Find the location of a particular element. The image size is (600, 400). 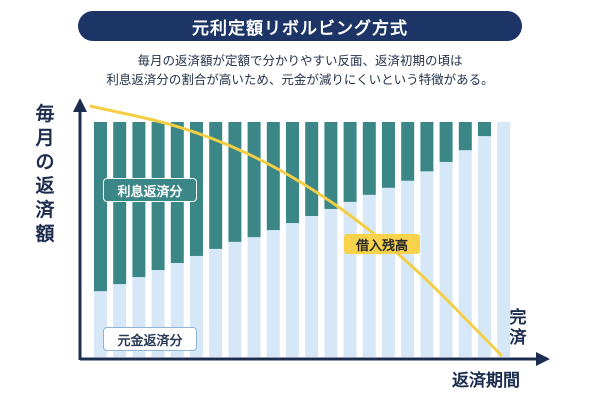

y-axis-arrow is located at coordinates (80, 105).